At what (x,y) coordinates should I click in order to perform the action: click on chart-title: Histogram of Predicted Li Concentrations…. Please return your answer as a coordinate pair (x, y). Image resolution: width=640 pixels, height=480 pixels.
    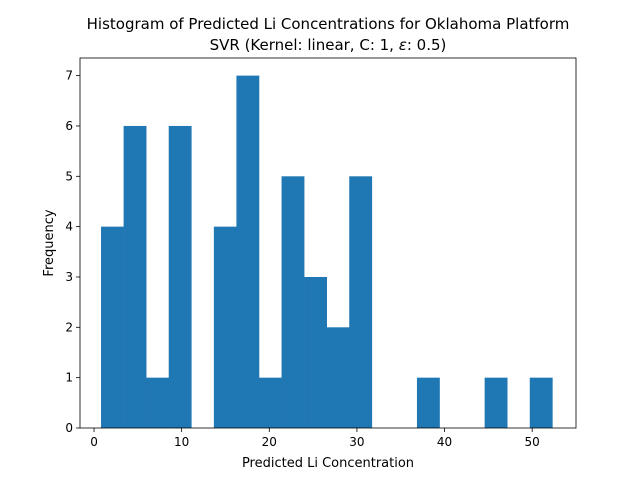
    Looking at the image, I should click on (328, 24).